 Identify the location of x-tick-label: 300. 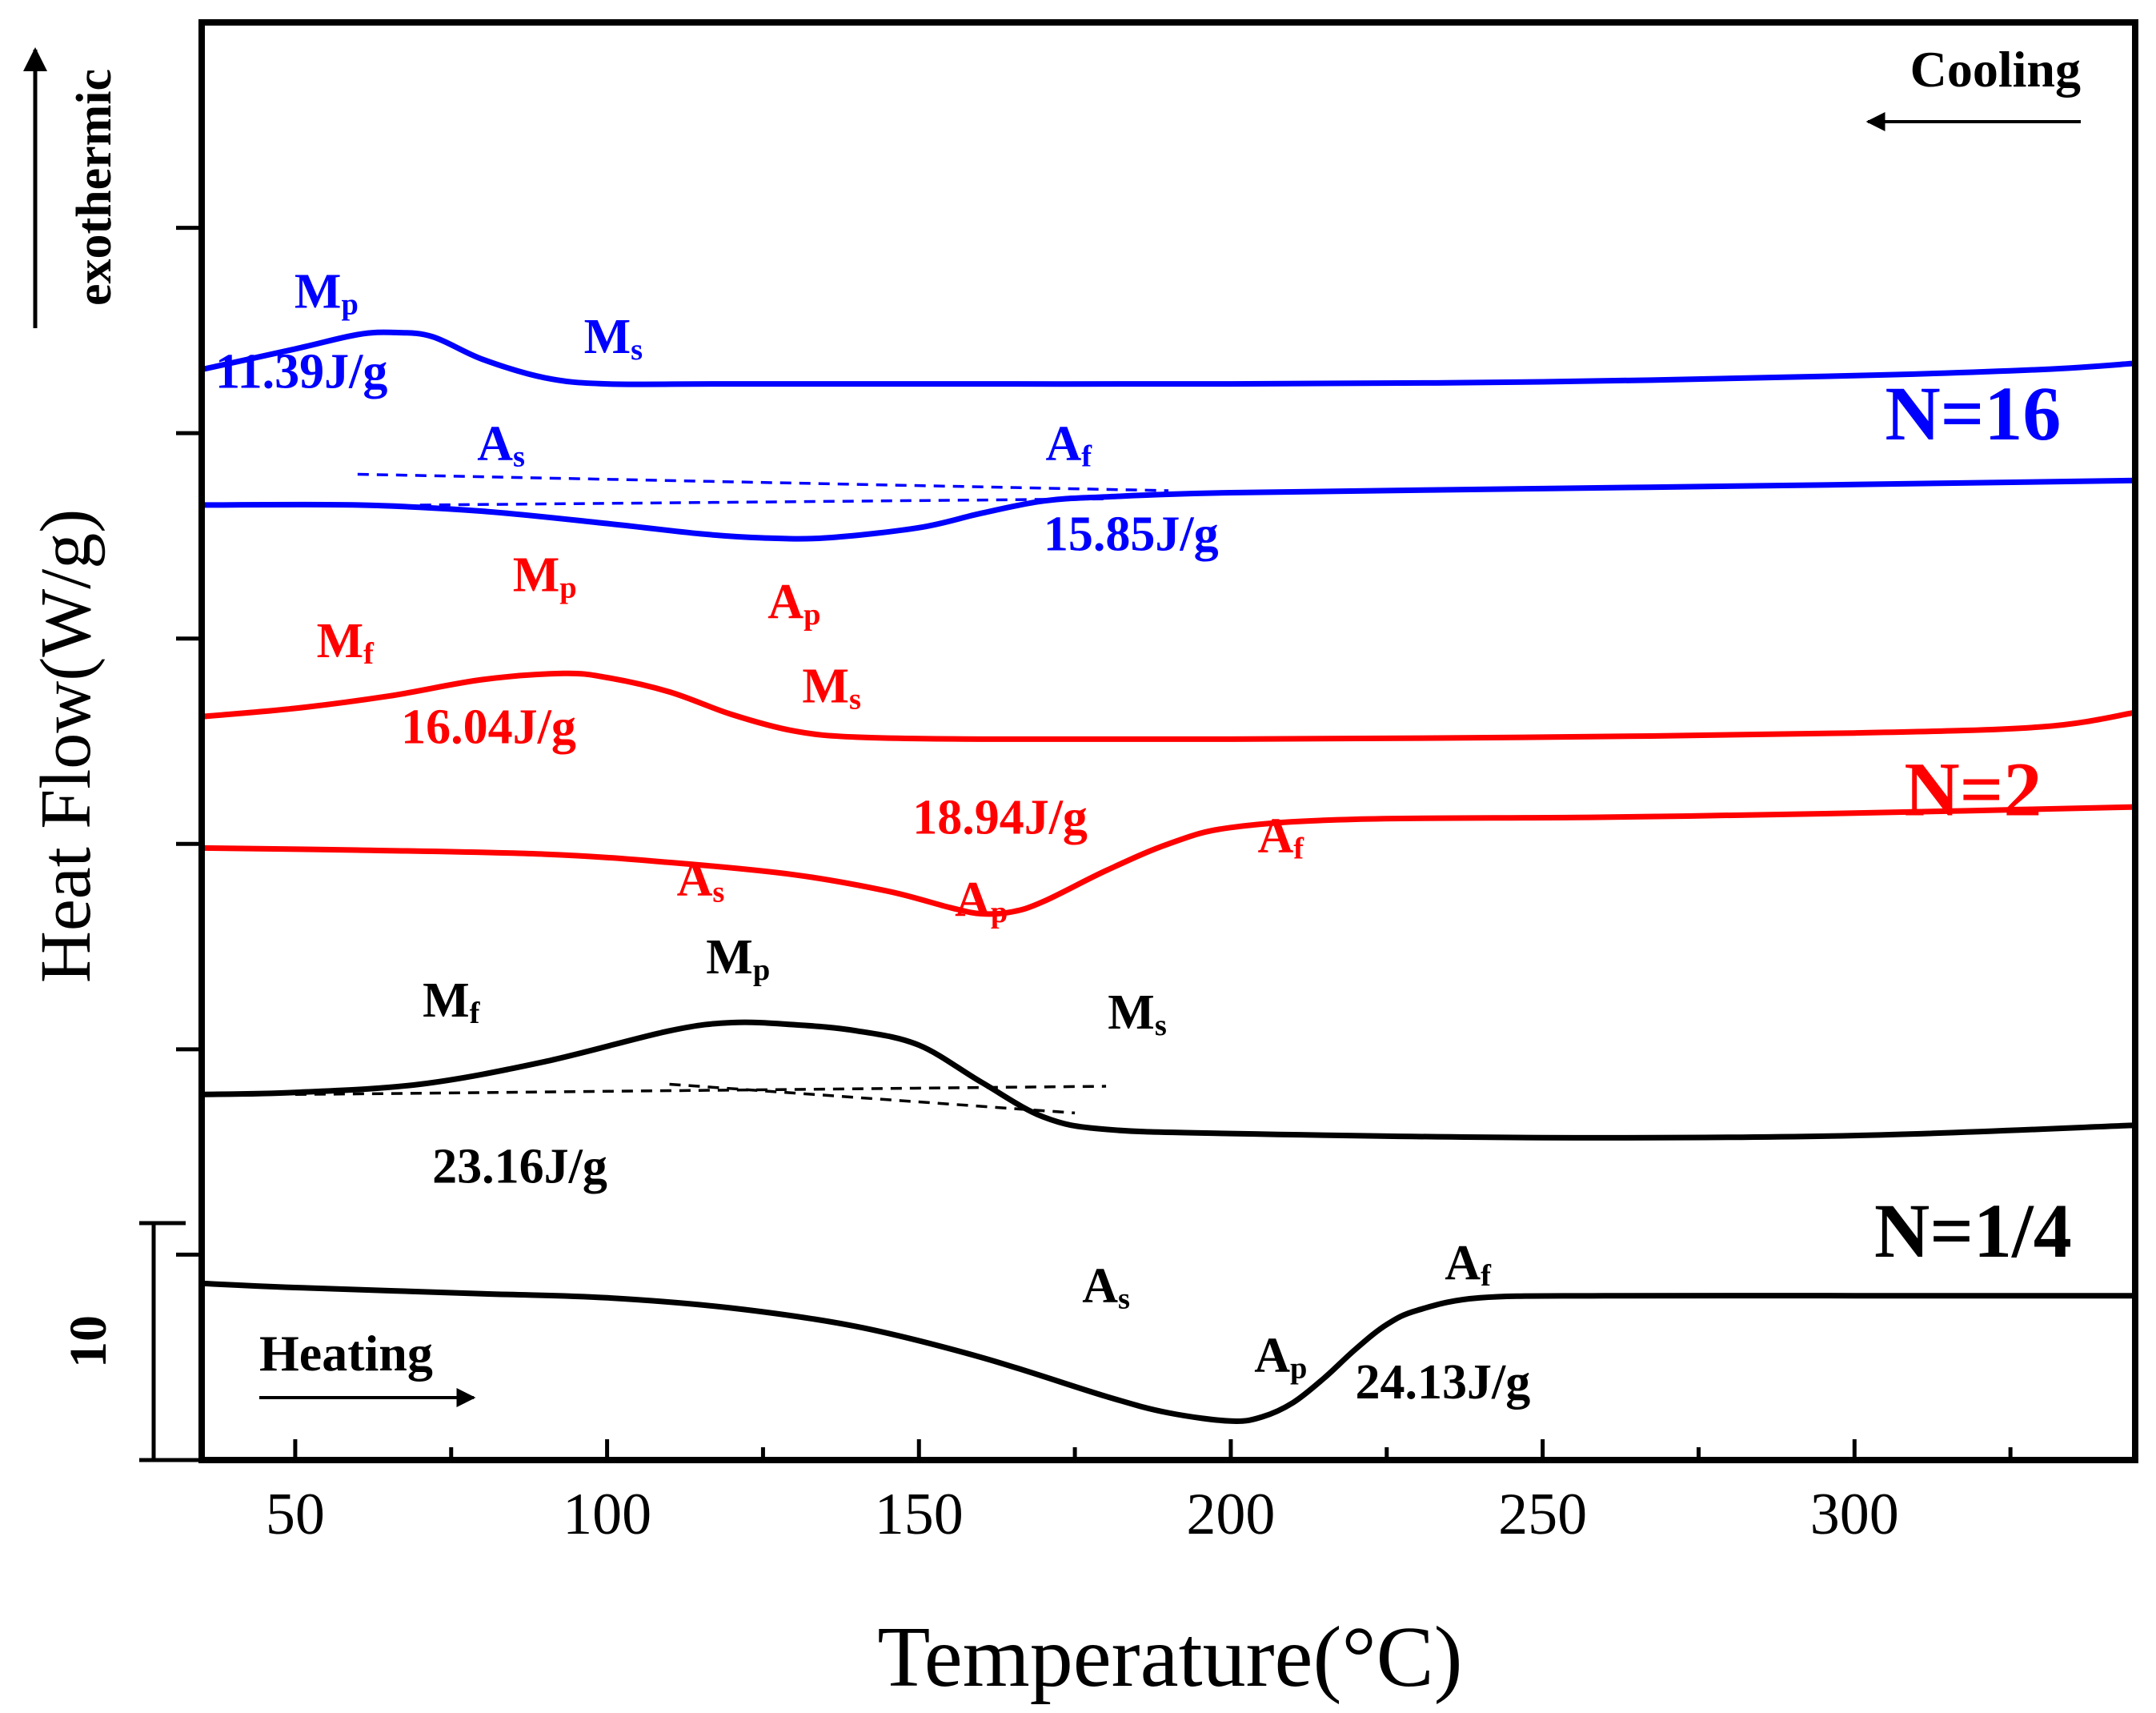
(1855, 1515).